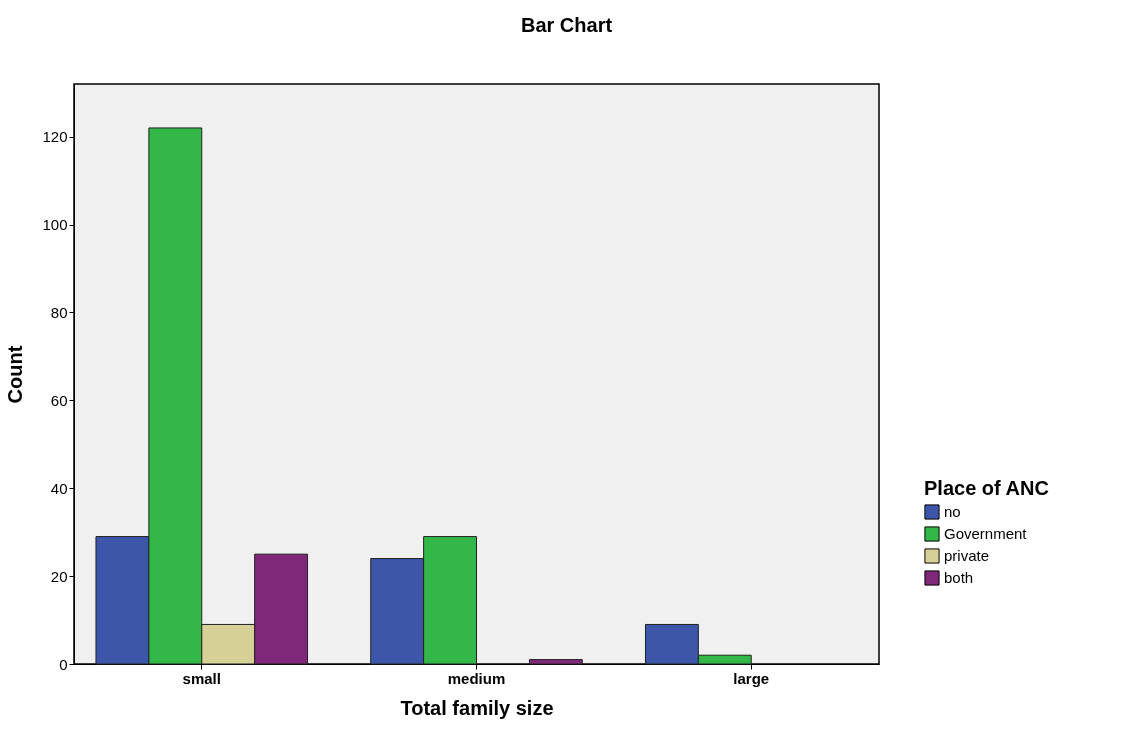 This screenshot has height=747, width=1148. What do you see at coordinates (751, 678) in the screenshot?
I see `x-tick-label: large` at bounding box center [751, 678].